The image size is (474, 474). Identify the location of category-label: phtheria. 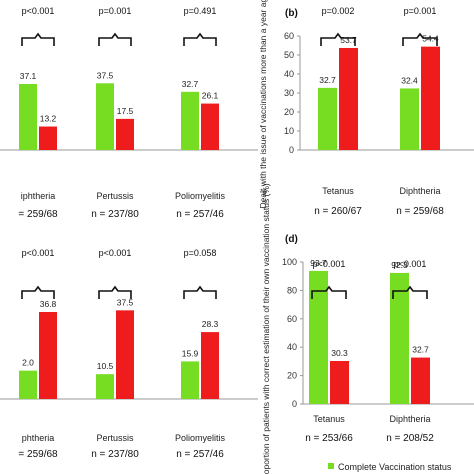
(38, 438).